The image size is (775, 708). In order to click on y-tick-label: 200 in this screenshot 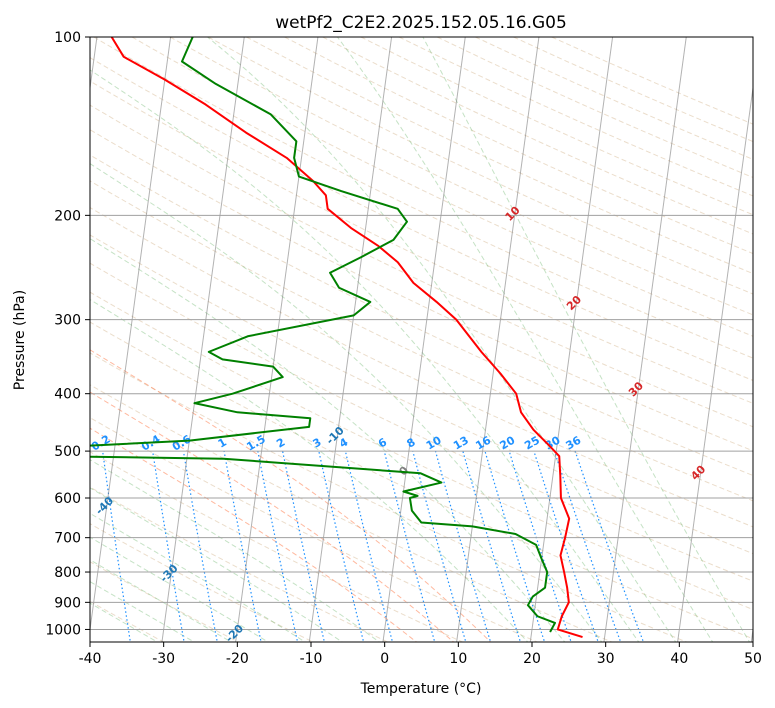, I will do `click(67, 216)`.